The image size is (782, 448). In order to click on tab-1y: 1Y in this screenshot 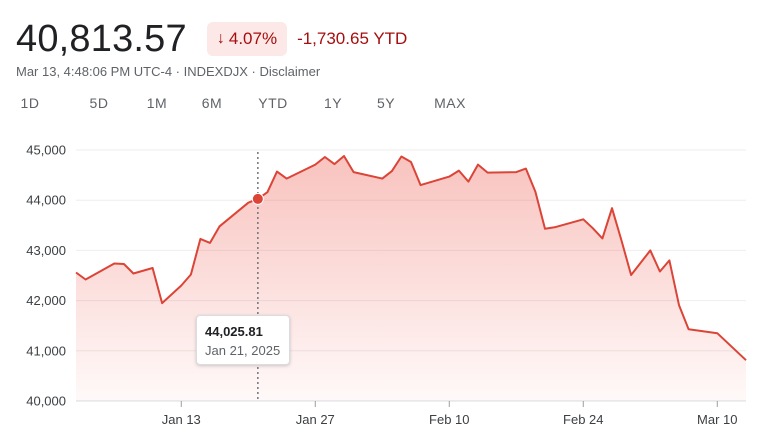, I will do `click(333, 103)`.